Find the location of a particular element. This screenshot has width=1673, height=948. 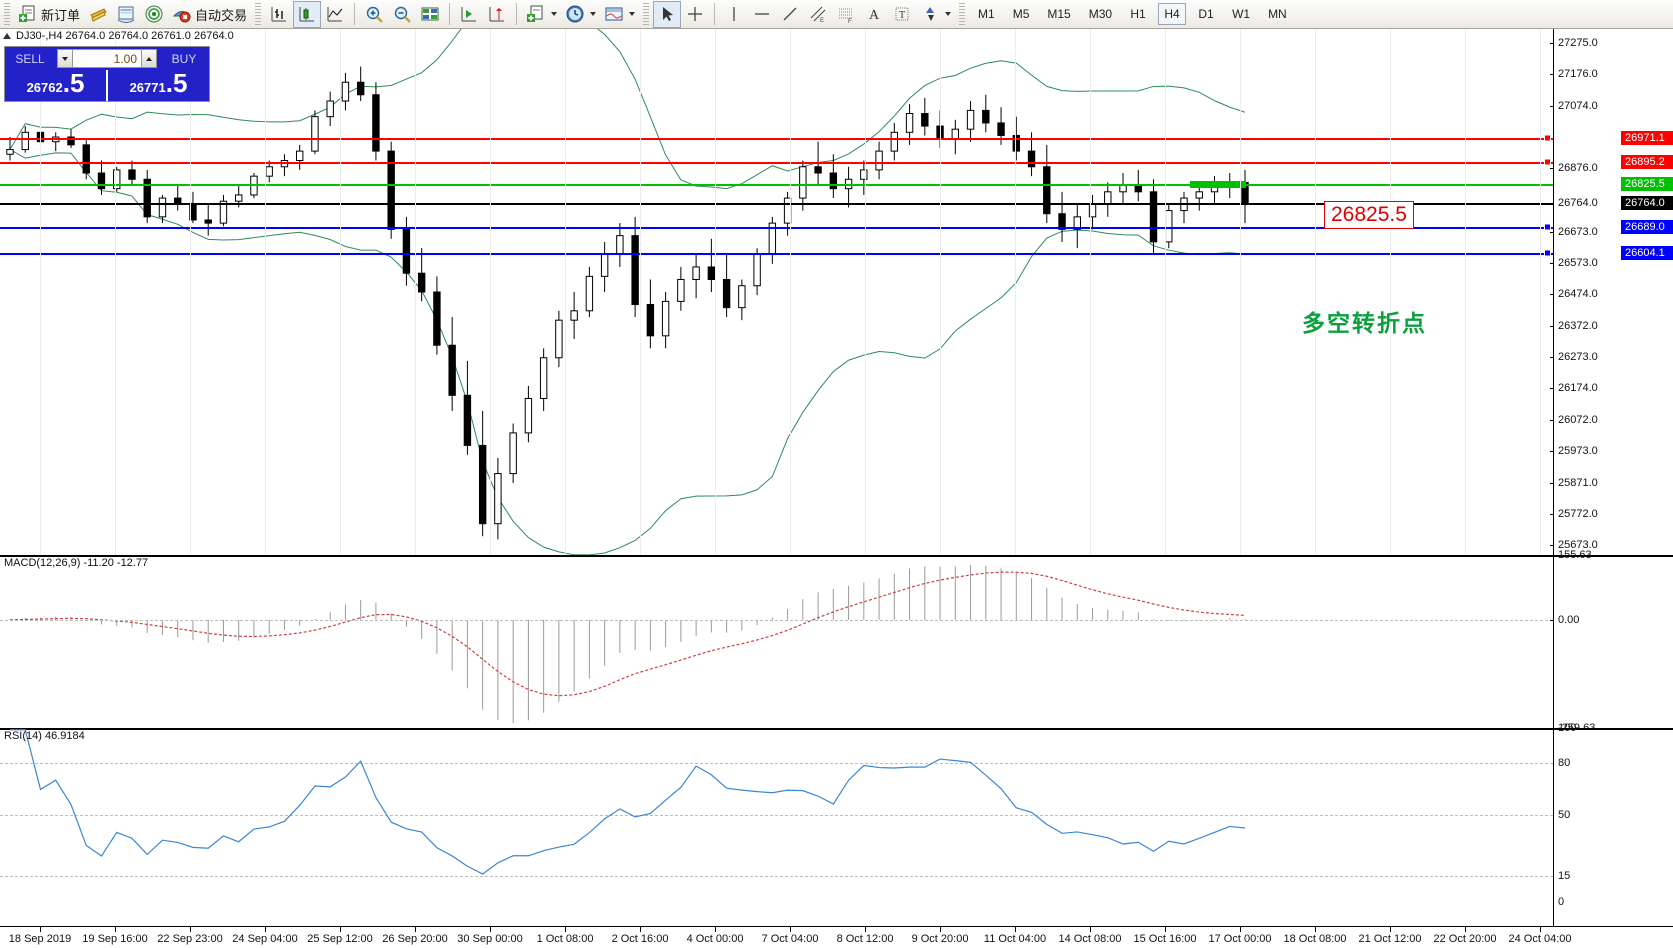

buy-price-button: 26771 .5 is located at coordinates (158, 85).